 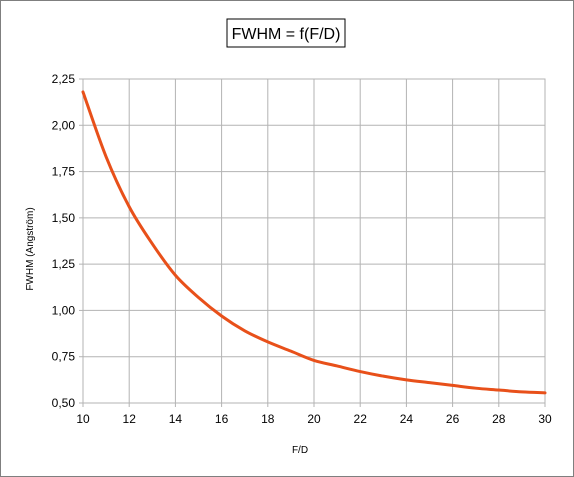 I want to click on x-tick-label: 16, so click(x=222, y=419).